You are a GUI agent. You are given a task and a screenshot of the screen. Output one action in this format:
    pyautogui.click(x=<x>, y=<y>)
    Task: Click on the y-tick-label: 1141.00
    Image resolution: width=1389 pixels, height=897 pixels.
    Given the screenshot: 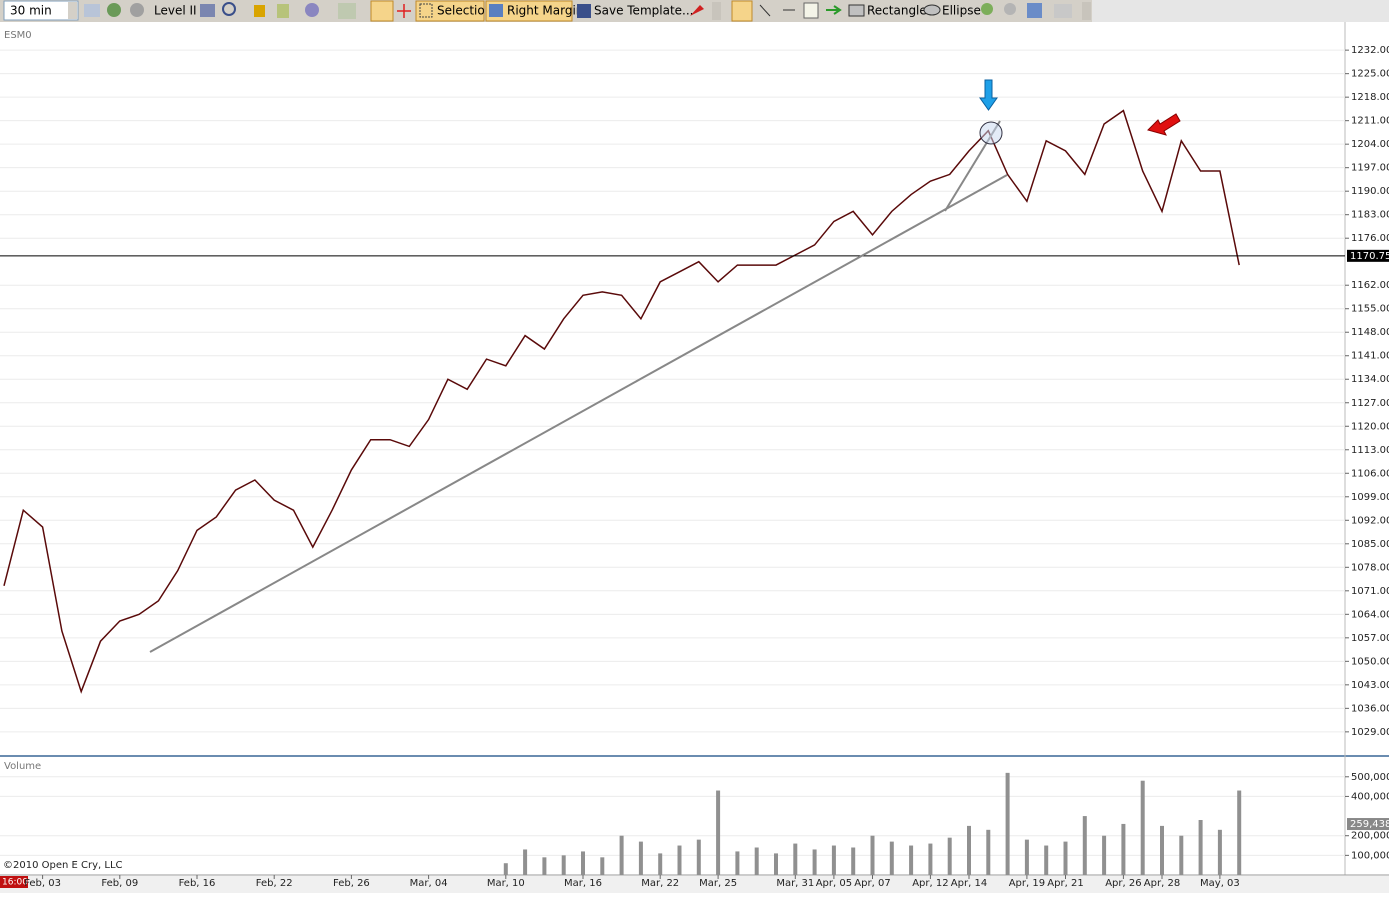 What is the action you would take?
    pyautogui.click(x=1370, y=356)
    